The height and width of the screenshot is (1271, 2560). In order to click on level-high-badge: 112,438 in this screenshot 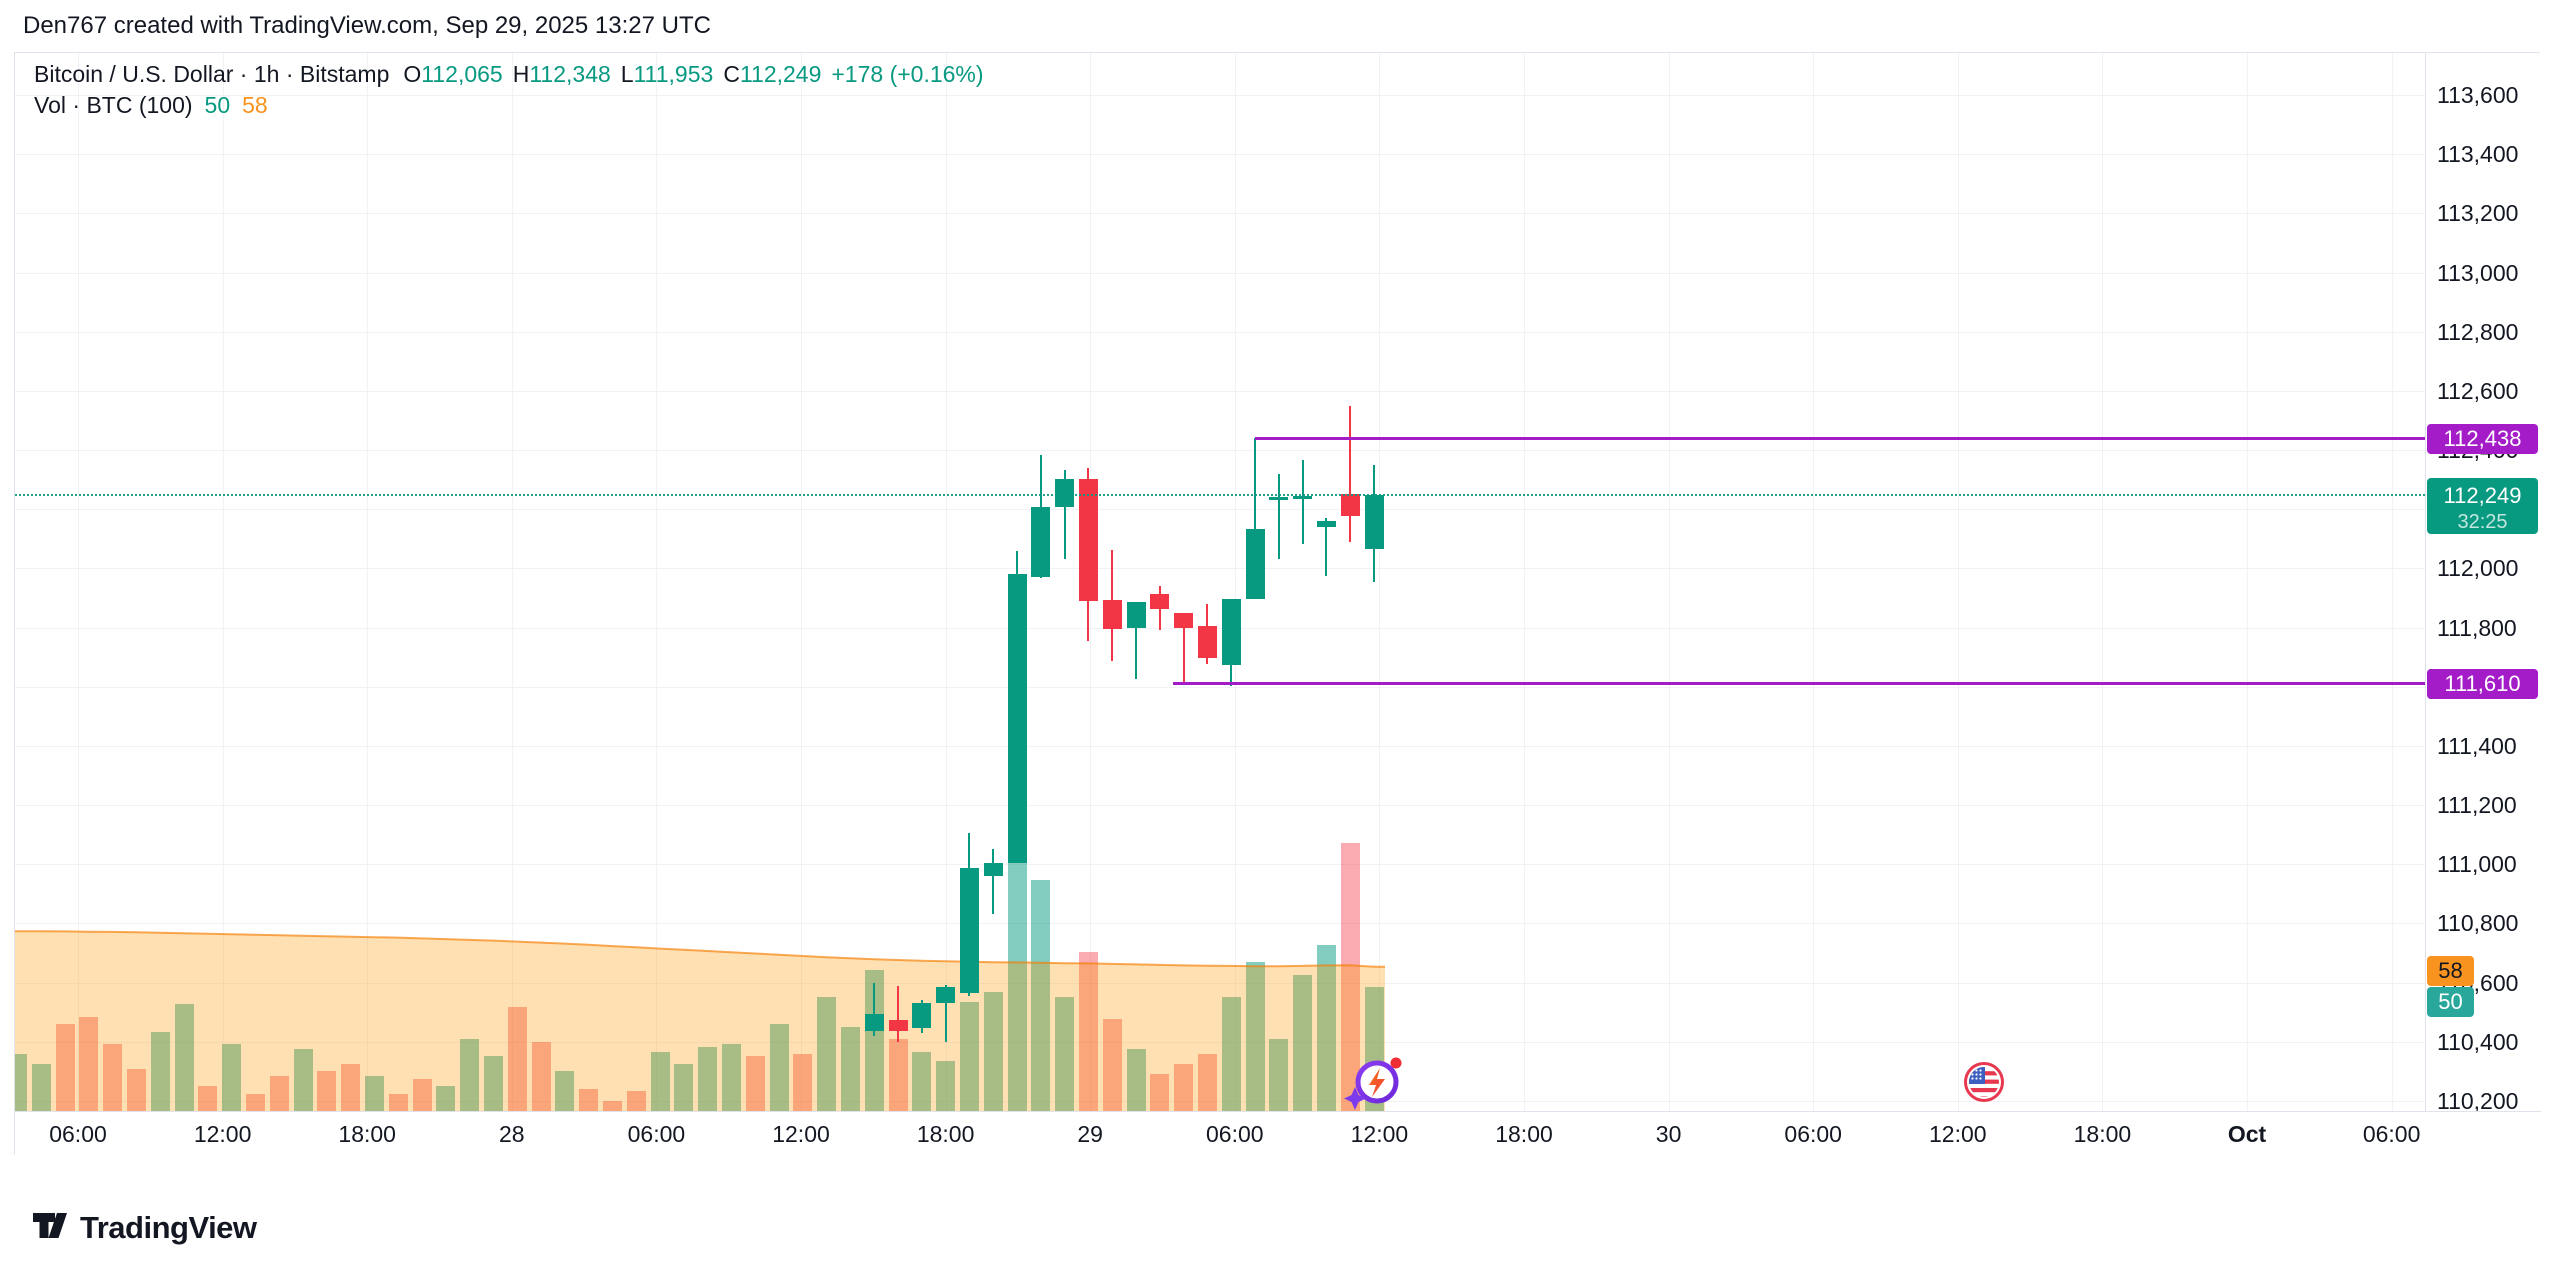, I will do `click(2482, 438)`.